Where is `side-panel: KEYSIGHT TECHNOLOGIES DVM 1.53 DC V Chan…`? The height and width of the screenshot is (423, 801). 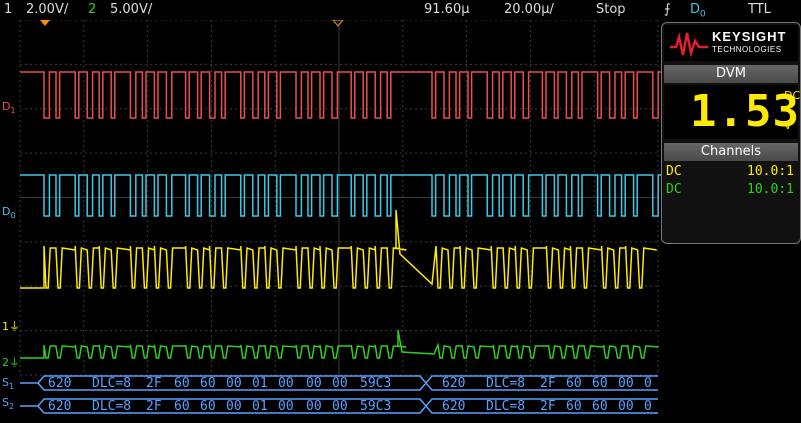 side-panel: KEYSIGHT TECHNOLOGIES DVM 1.53 DC V Chan… is located at coordinates (731, 133).